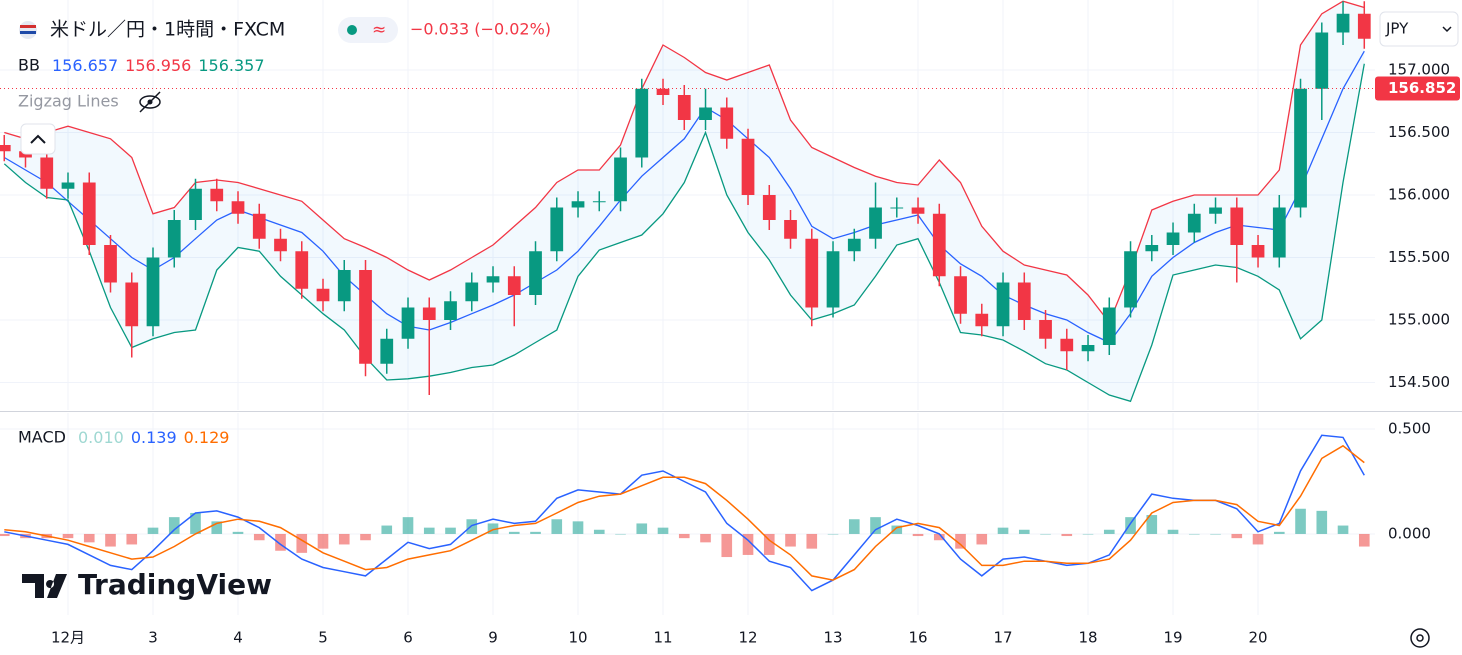 The image size is (1462, 655). Describe the element at coordinates (577, 638) in the screenshot. I see `x-tick-label: 10` at that location.